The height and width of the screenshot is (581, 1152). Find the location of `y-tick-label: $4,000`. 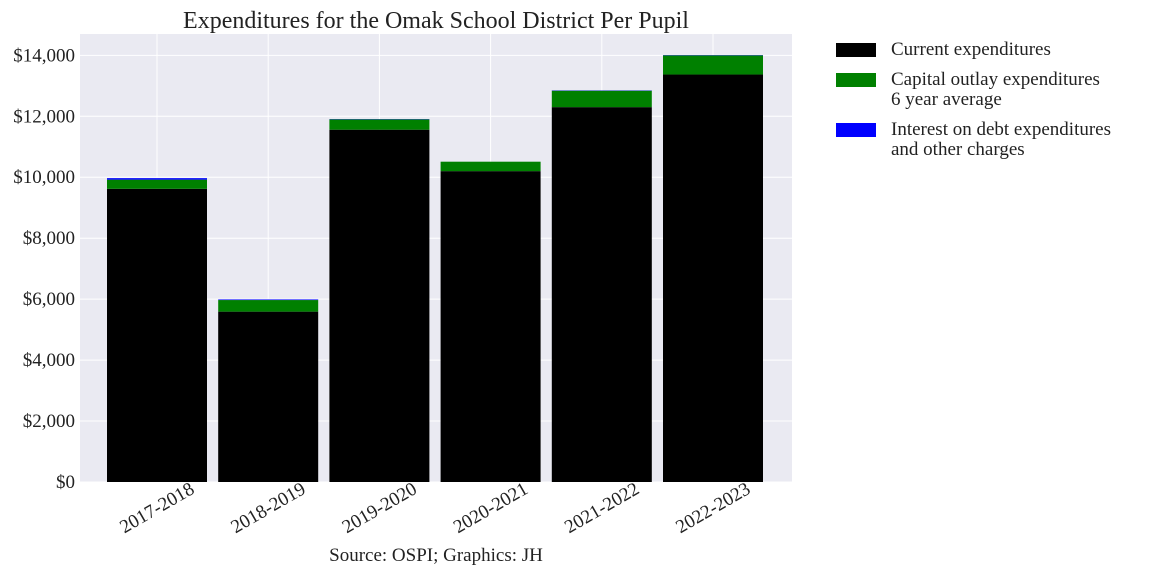

y-tick-label: $4,000 is located at coordinates (49, 360).